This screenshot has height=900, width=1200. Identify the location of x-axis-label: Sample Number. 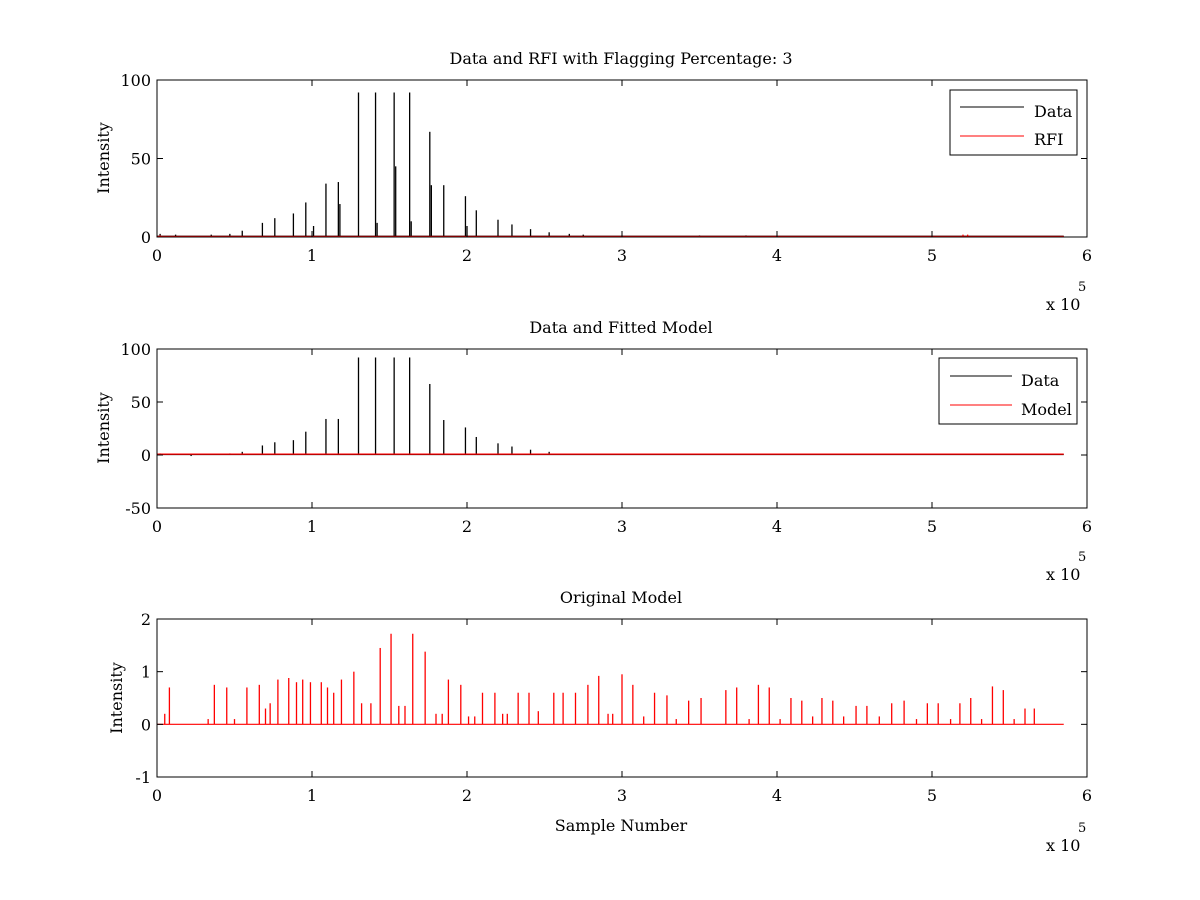
(621, 825).